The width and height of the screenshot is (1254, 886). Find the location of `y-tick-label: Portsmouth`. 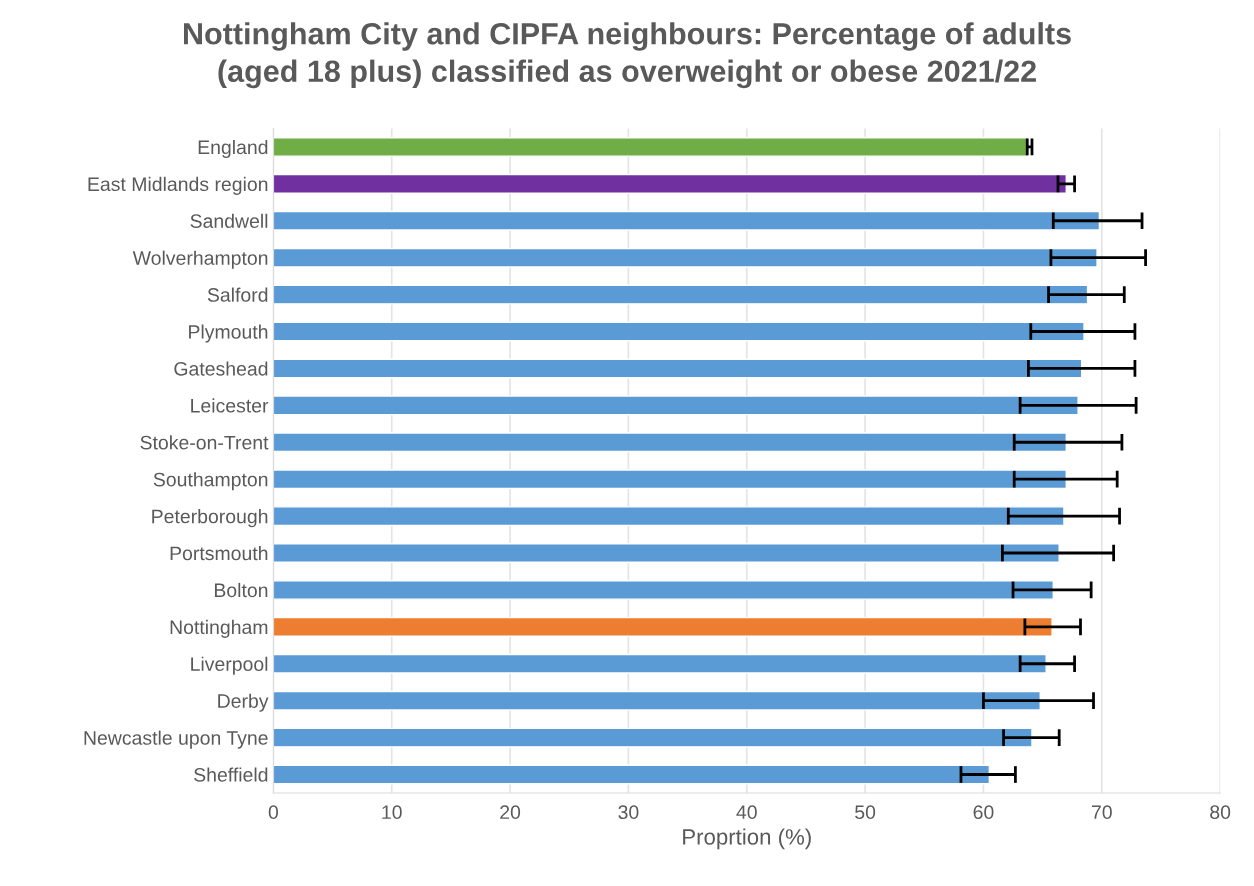

y-tick-label: Portsmouth is located at coordinates (219, 553).